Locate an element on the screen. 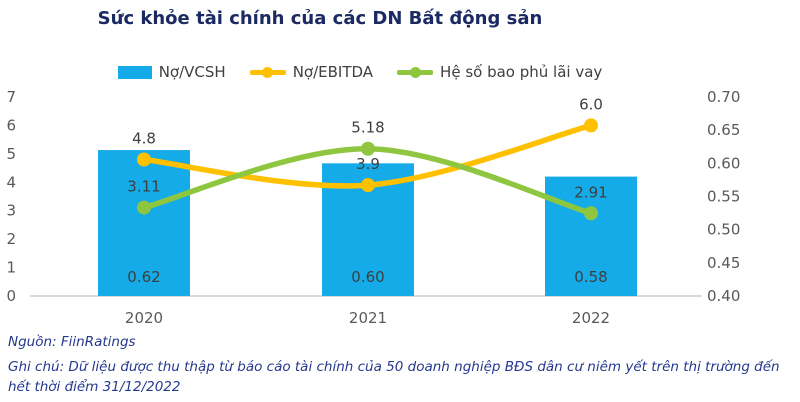  legend-label-no-vcsh: Nợ/VCSH is located at coordinates (192, 72).